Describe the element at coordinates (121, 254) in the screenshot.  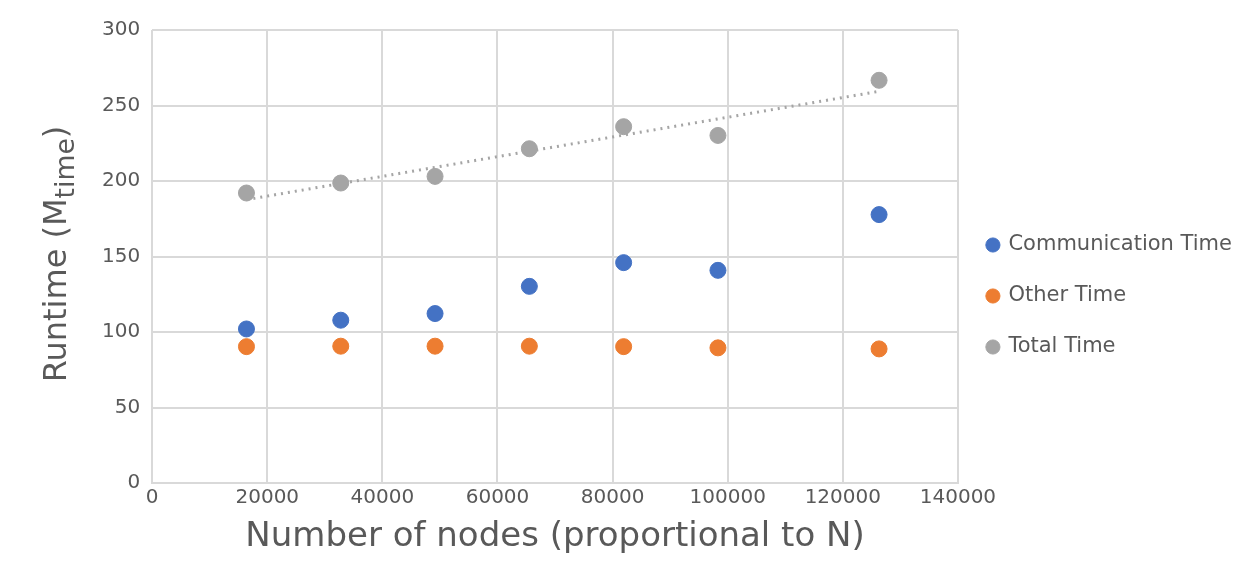
I see `y-tick-label: 150` at that location.